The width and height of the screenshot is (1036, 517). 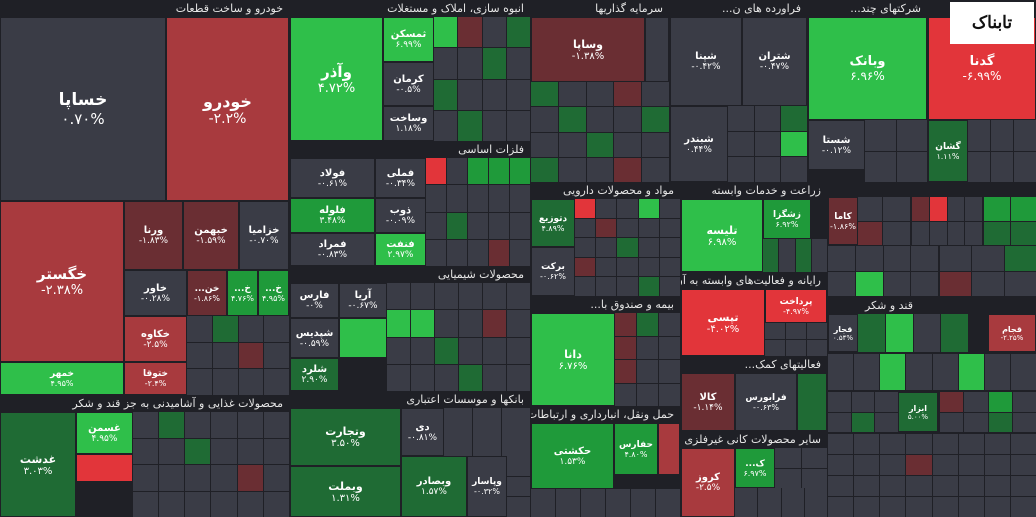 I want to click on tile-arya: آریا -۰.۶۷%, so click(x=363, y=300).